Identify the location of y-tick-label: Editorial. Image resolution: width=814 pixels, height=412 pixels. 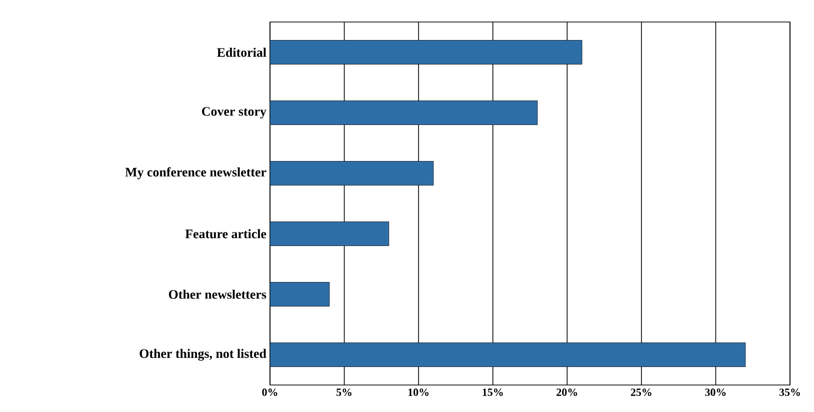
(241, 52).